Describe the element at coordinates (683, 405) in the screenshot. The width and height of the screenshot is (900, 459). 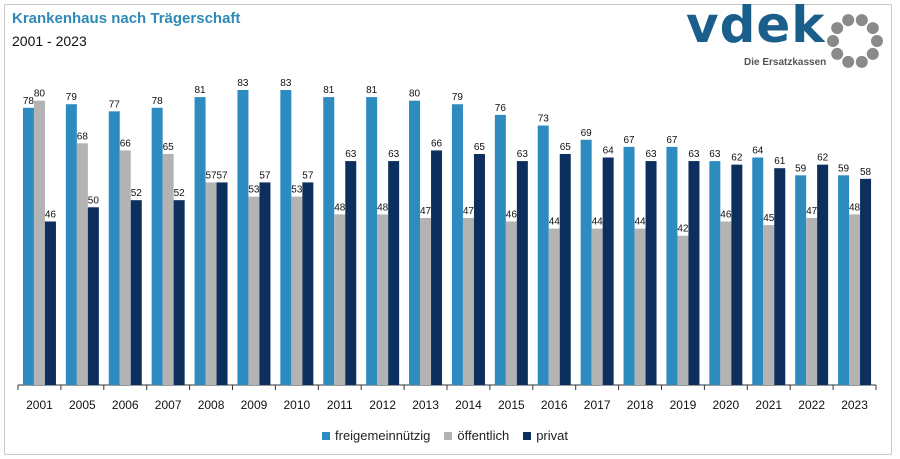
I see `x-tick-label: 2019` at that location.